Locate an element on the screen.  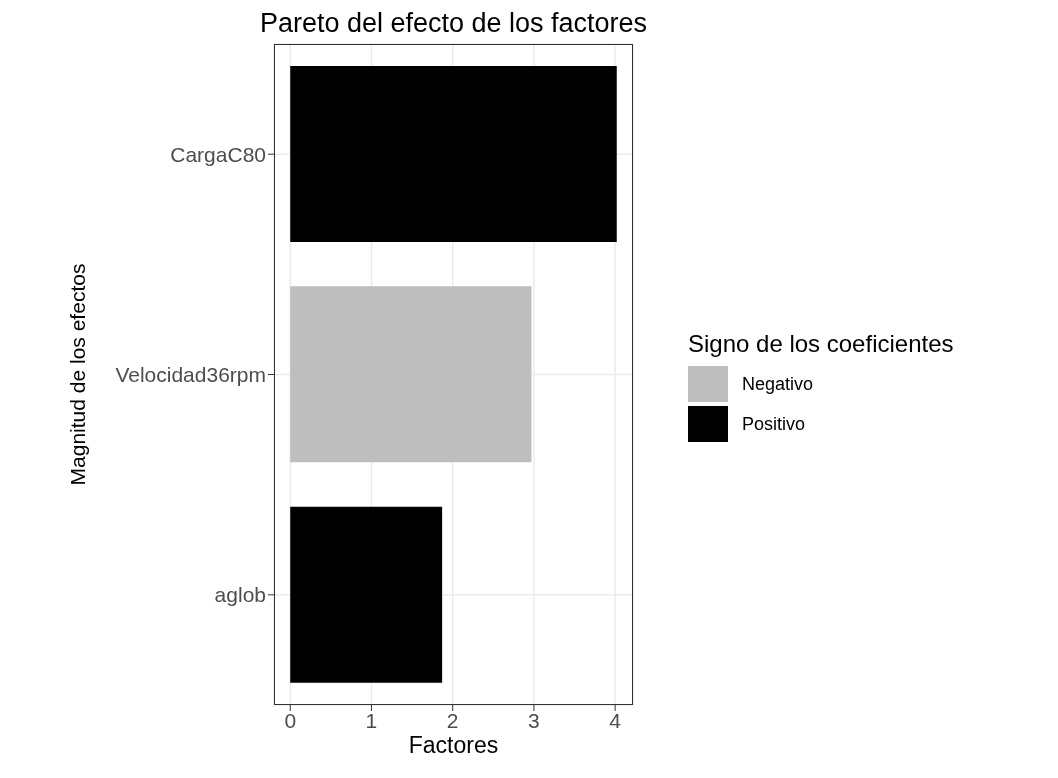
x-tick-label: 0 is located at coordinates (290, 720).